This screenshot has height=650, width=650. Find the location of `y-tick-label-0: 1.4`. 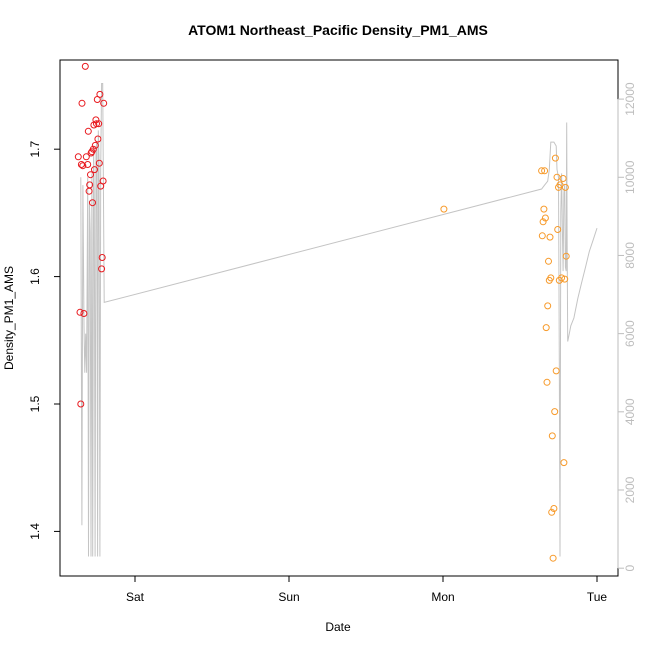

y-tick-label-0: 1.4 is located at coordinates (35, 531).